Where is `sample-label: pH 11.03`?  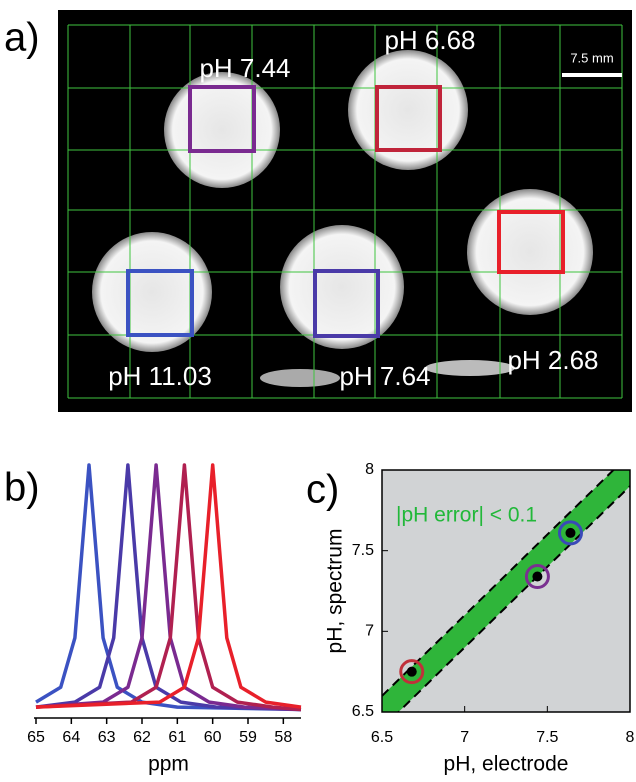 sample-label: pH 11.03 is located at coordinates (160, 376).